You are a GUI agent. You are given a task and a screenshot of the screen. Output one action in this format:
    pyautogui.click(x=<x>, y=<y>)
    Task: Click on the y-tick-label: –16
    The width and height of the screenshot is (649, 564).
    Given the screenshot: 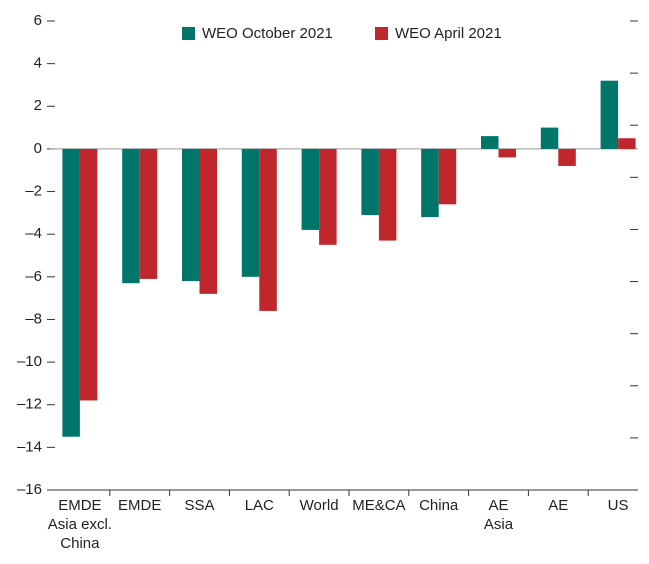 What is the action you would take?
    pyautogui.click(x=29, y=489)
    